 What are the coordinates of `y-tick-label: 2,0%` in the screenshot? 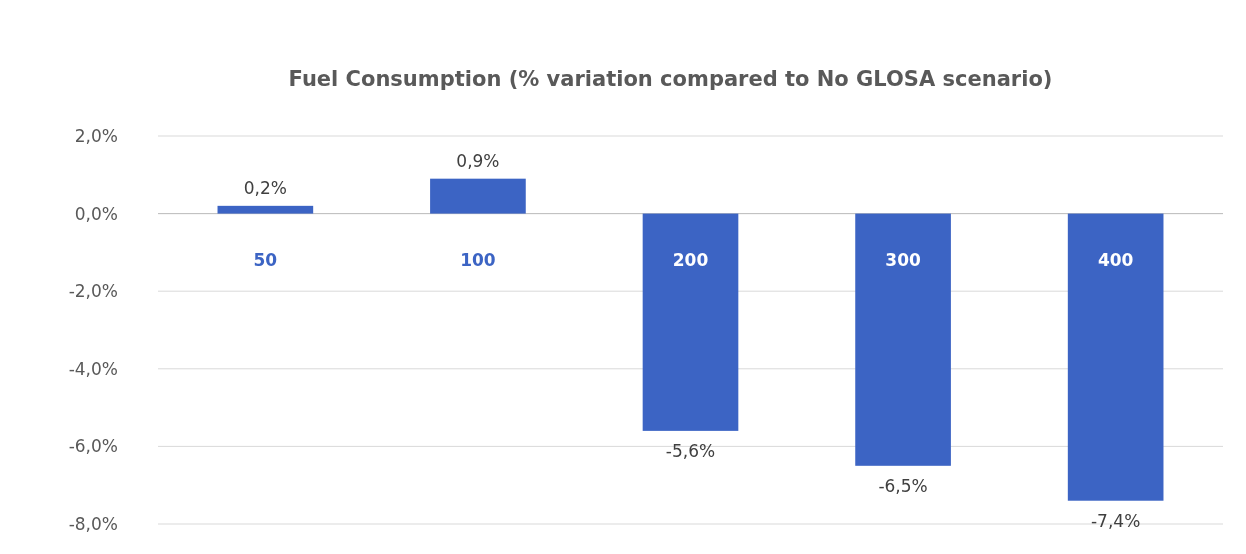 It's located at (96, 136).